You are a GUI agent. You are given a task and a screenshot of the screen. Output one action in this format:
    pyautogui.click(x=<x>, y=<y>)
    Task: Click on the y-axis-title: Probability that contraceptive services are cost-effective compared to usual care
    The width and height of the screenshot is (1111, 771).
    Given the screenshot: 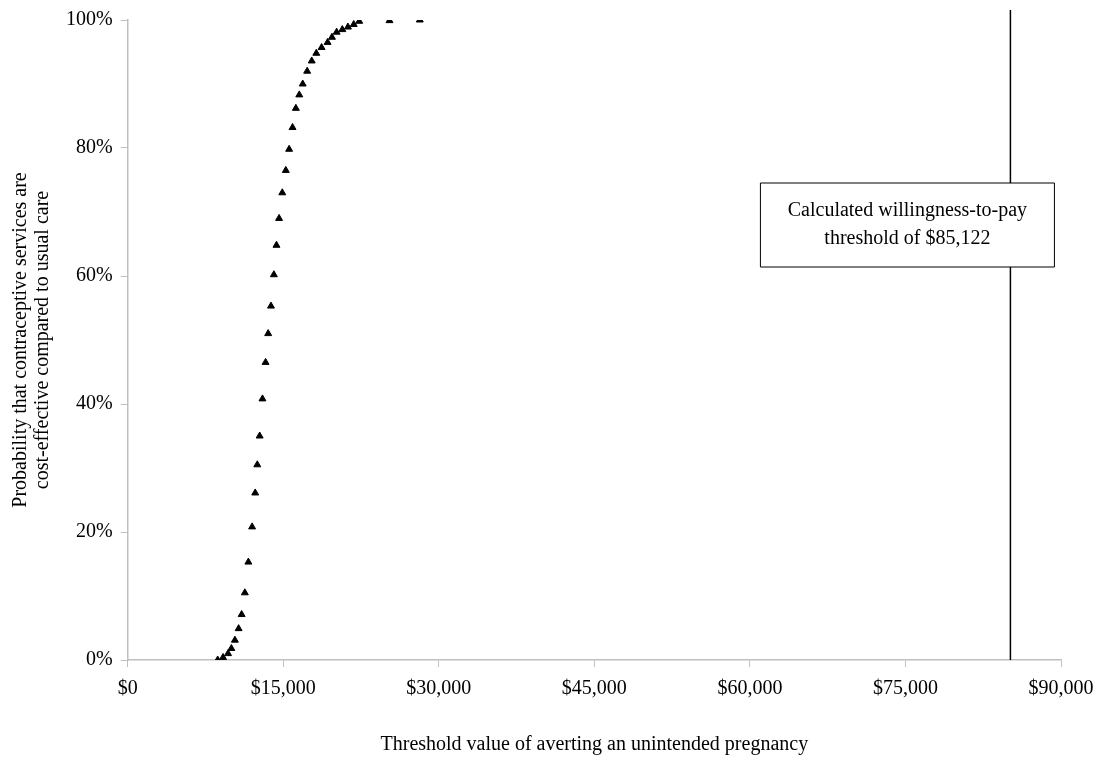 What is the action you would take?
    pyautogui.click(x=31, y=340)
    